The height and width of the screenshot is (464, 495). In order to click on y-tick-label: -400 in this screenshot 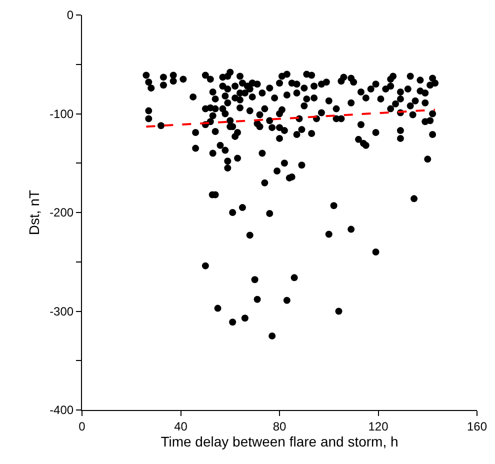, I will do `click(62, 410)`.